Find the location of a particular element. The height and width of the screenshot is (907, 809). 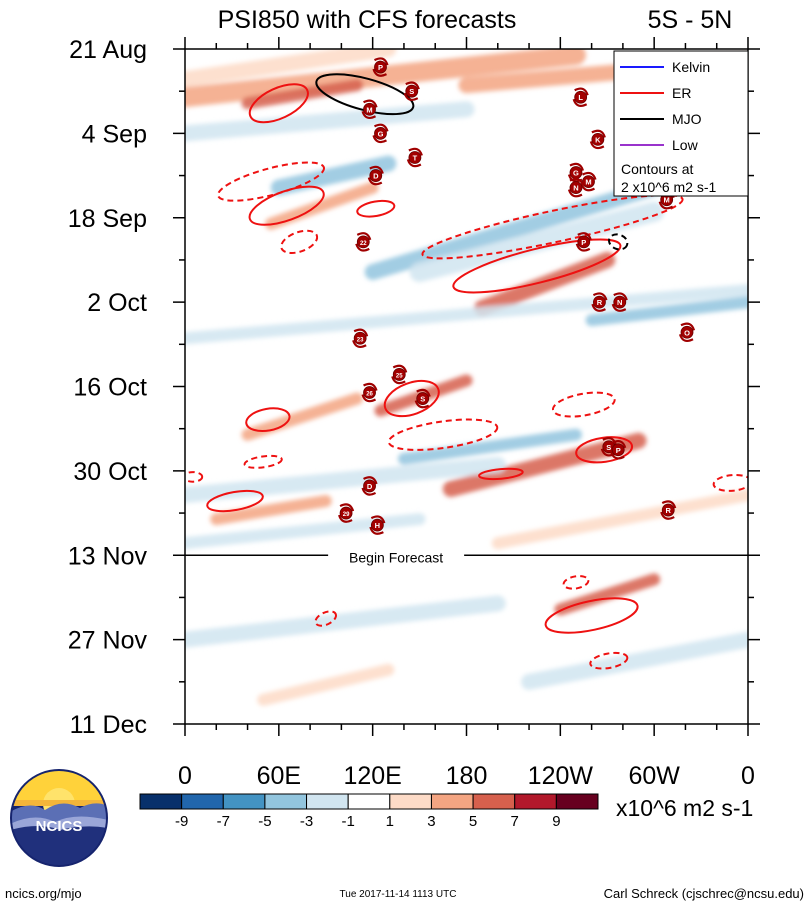

chart-title: PSI850 with CFS forecasts is located at coordinates (367, 20).